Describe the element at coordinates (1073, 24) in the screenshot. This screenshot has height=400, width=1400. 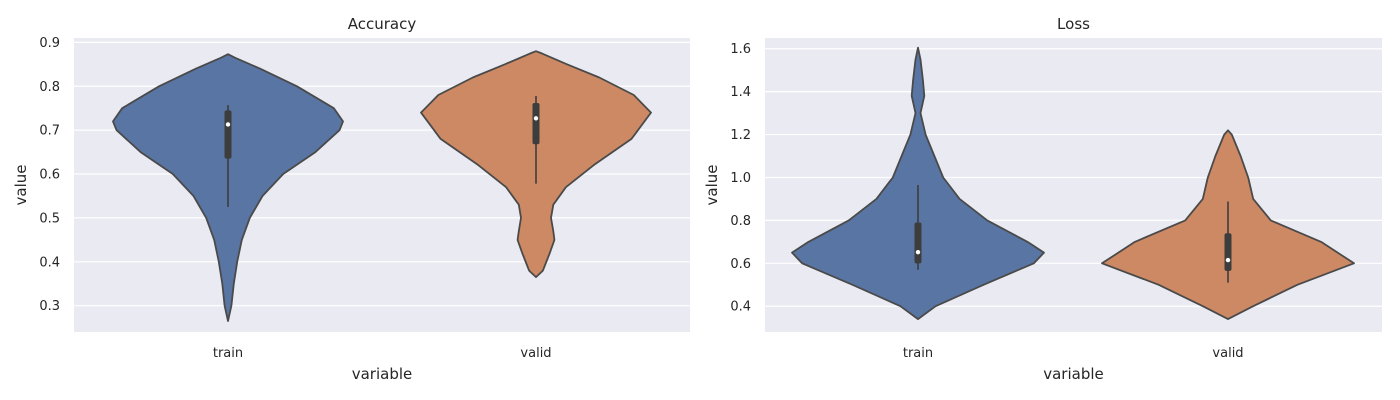
I see `chart-title: Loss` at that location.